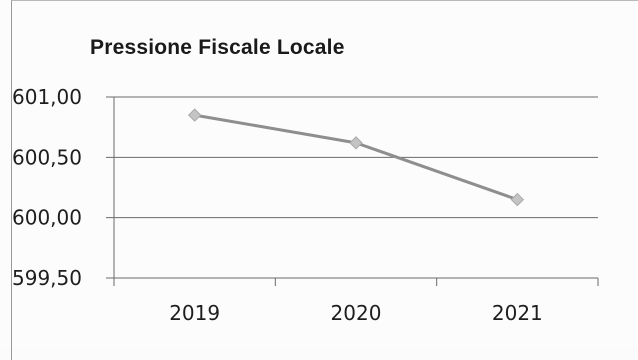 This screenshot has height=360, width=638. I want to click on x-tick-label: 2019, so click(194, 313).